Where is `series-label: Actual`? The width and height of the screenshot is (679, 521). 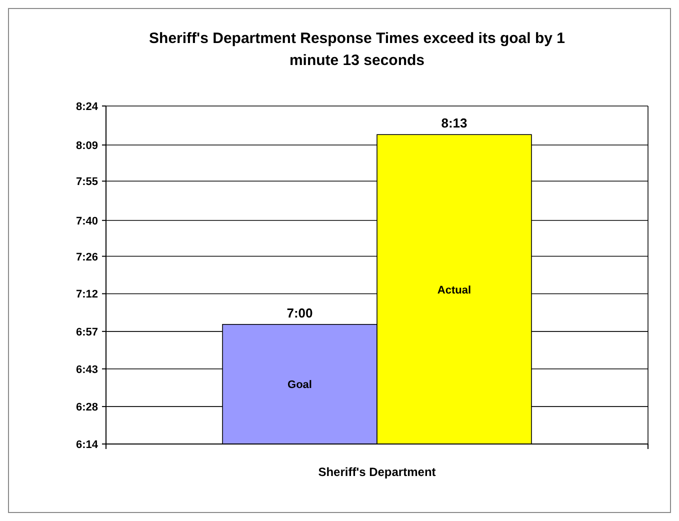 series-label: Actual is located at coordinates (454, 290).